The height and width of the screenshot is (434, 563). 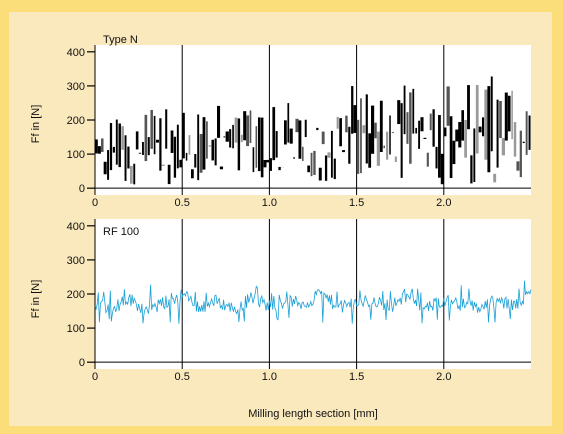 I want to click on ytick-label-type-n-2: 200, so click(x=76, y=121).